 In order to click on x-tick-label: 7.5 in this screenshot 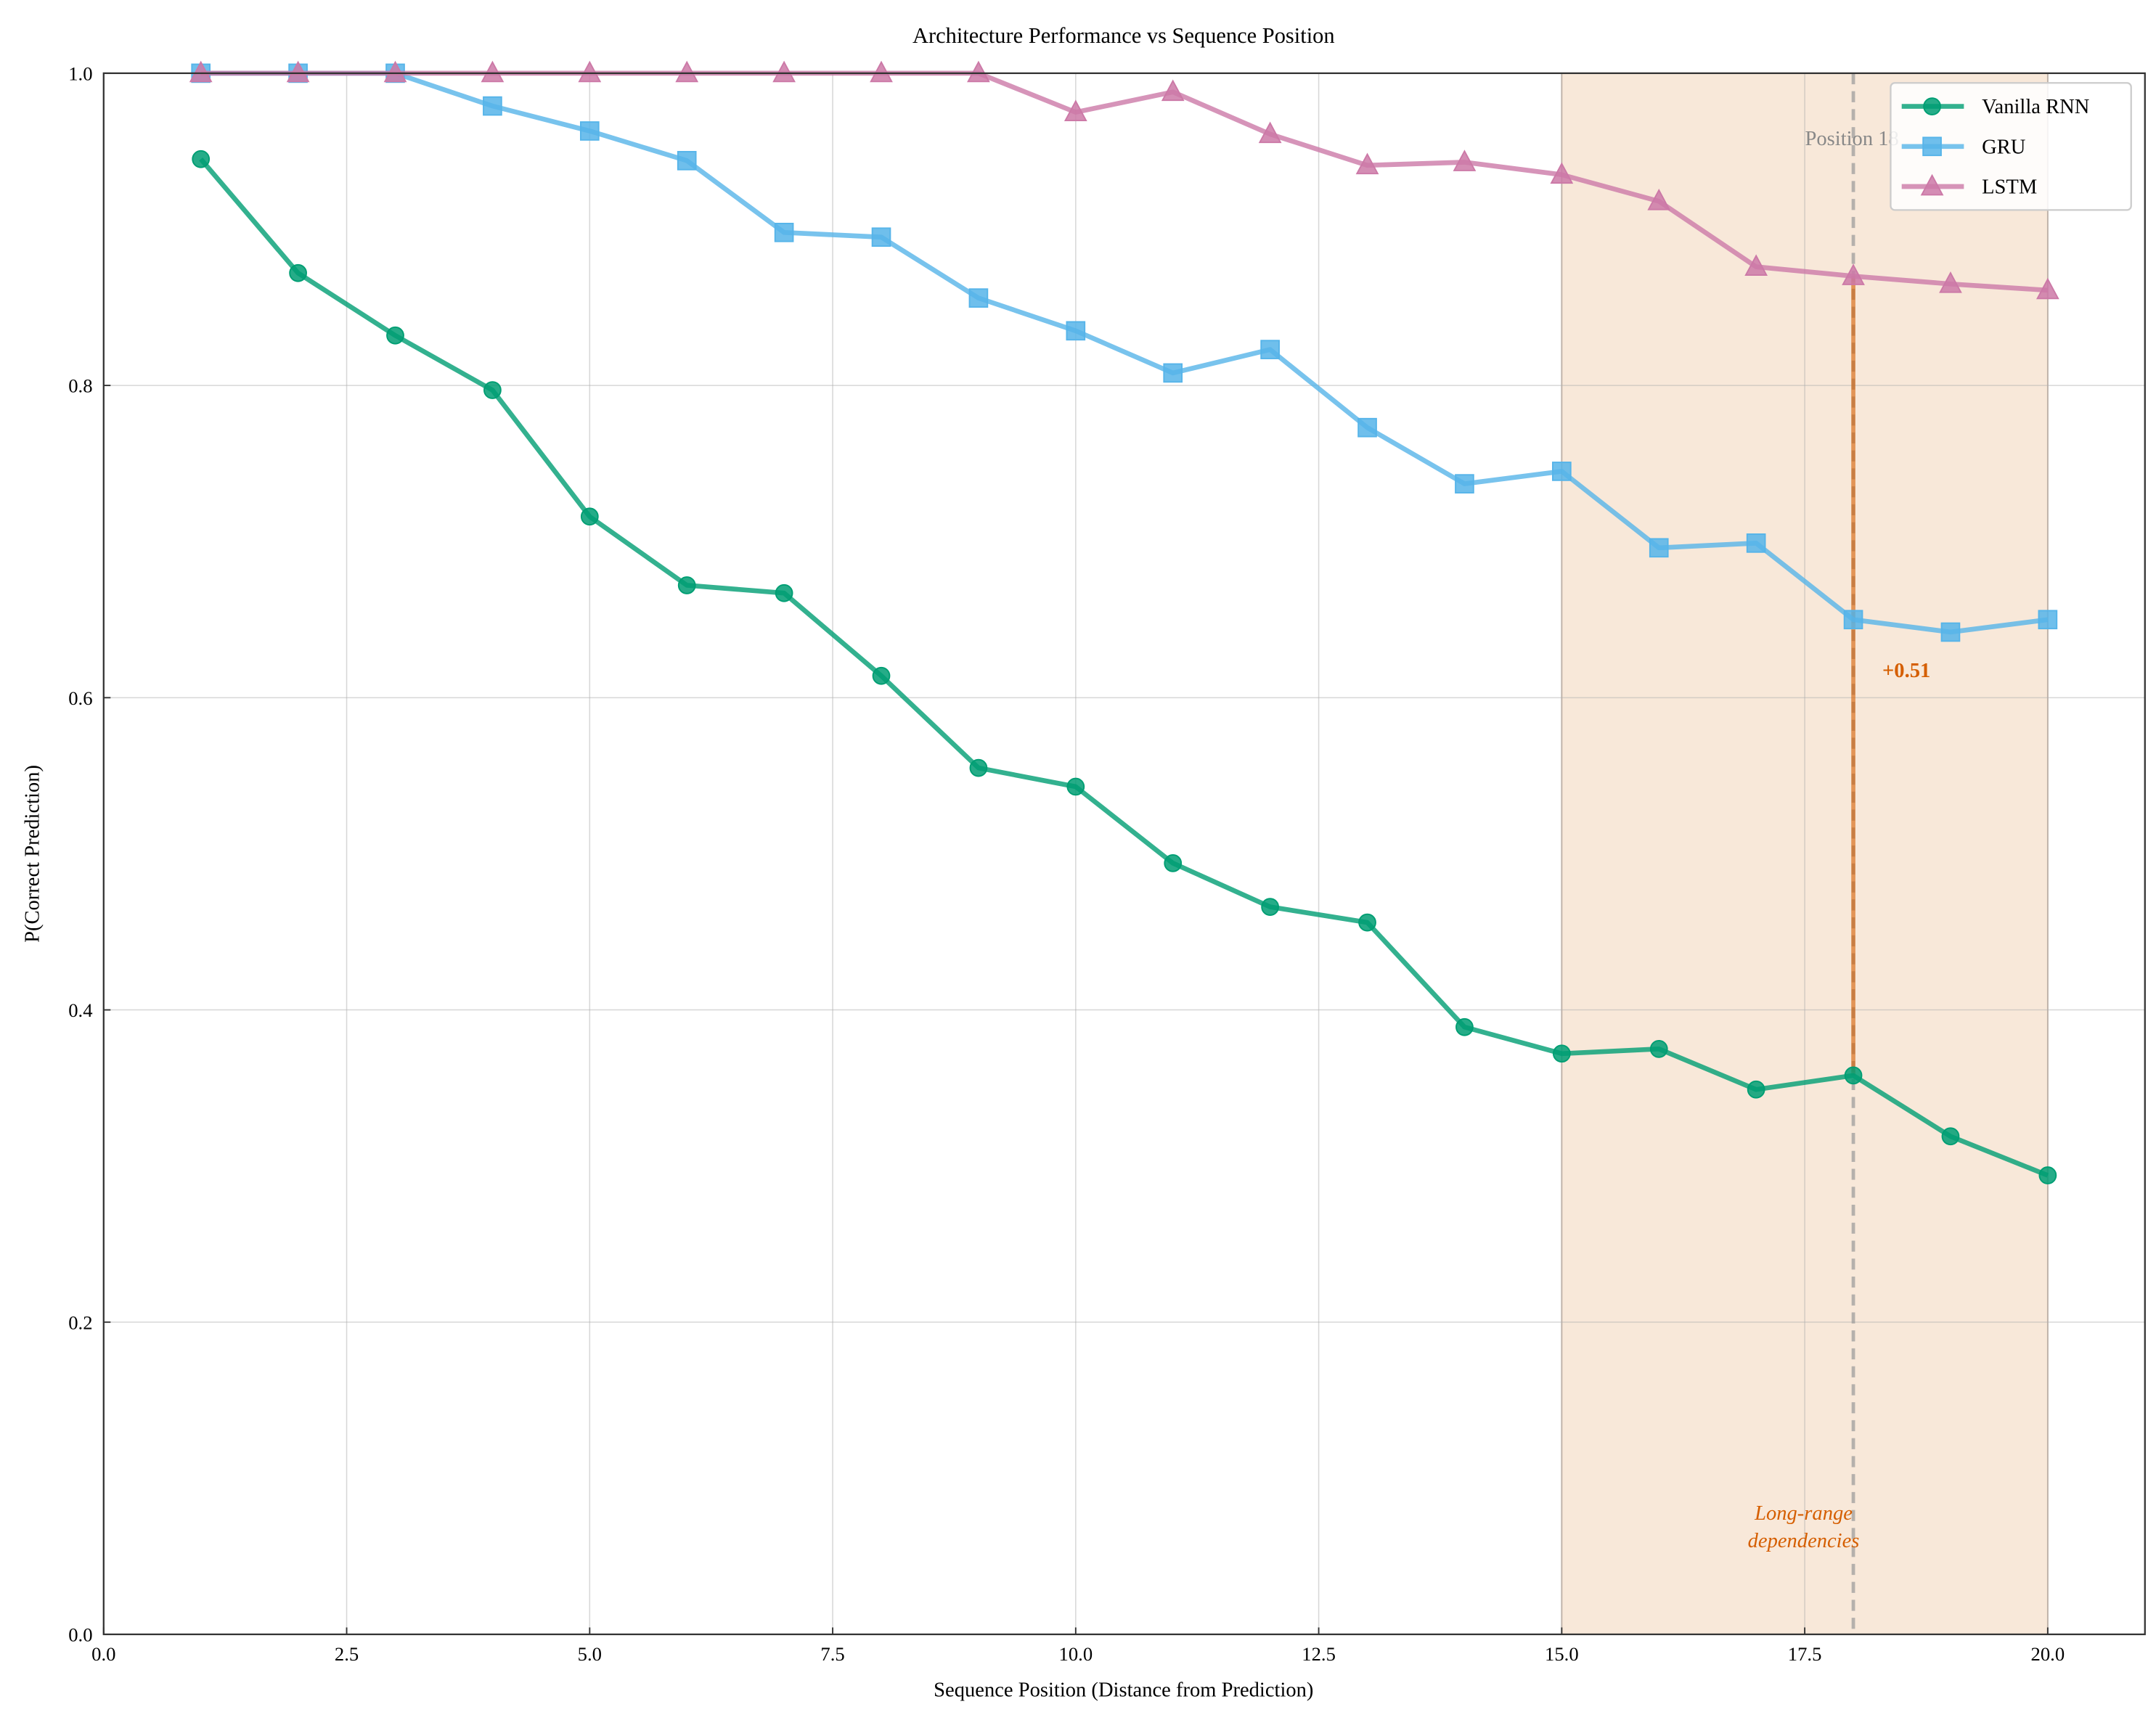, I will do `click(832, 1654)`.